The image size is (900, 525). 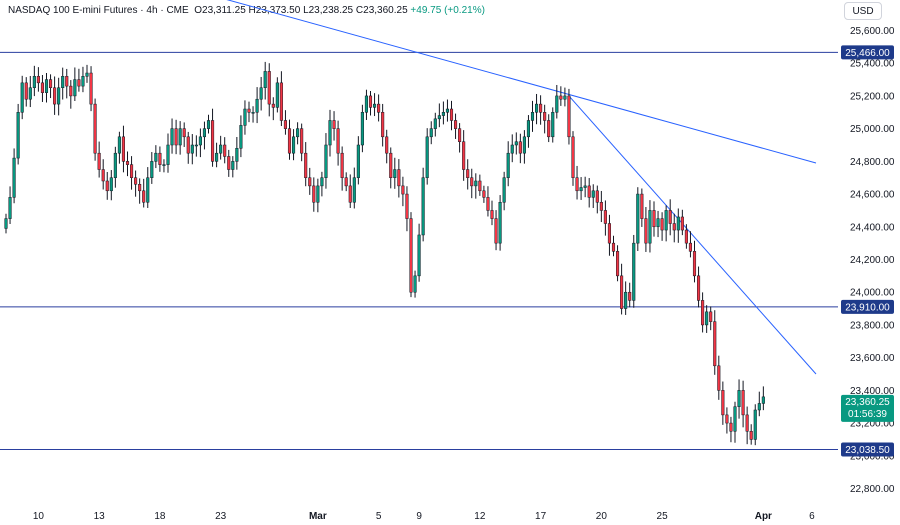 What do you see at coordinates (152, 10) in the screenshot?
I see `interval-label: 4h` at bounding box center [152, 10].